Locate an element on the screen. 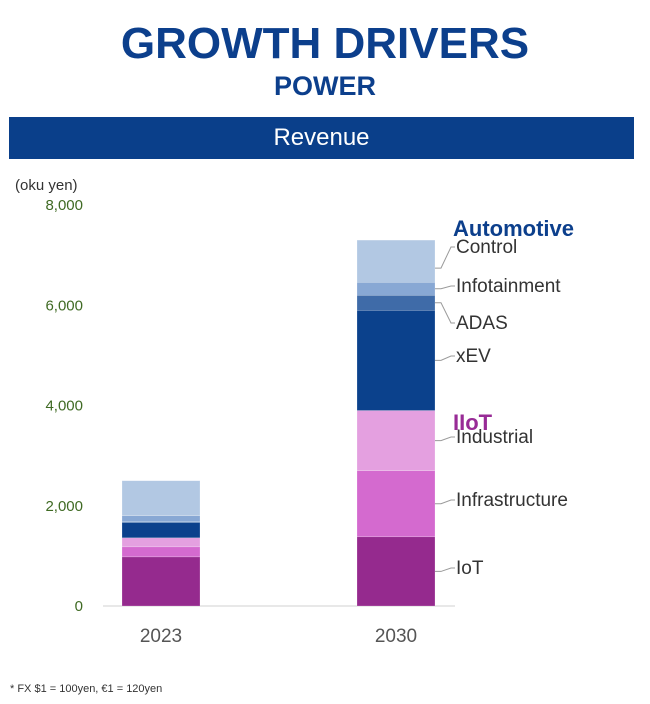 This screenshot has height=704, width=650. leader-line-adas is located at coordinates (445, 313).